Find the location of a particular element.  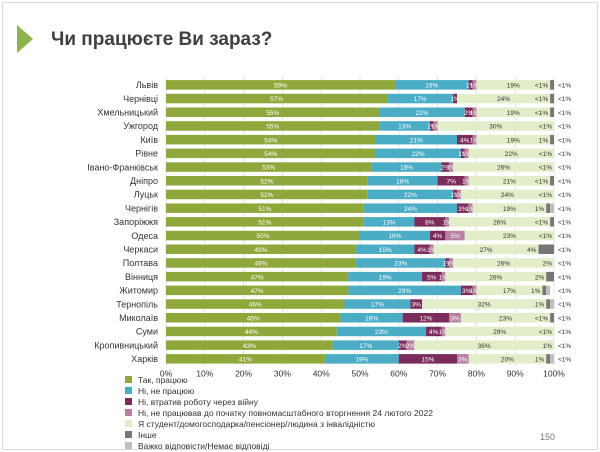

data-label: 23% is located at coordinates (381, 332).